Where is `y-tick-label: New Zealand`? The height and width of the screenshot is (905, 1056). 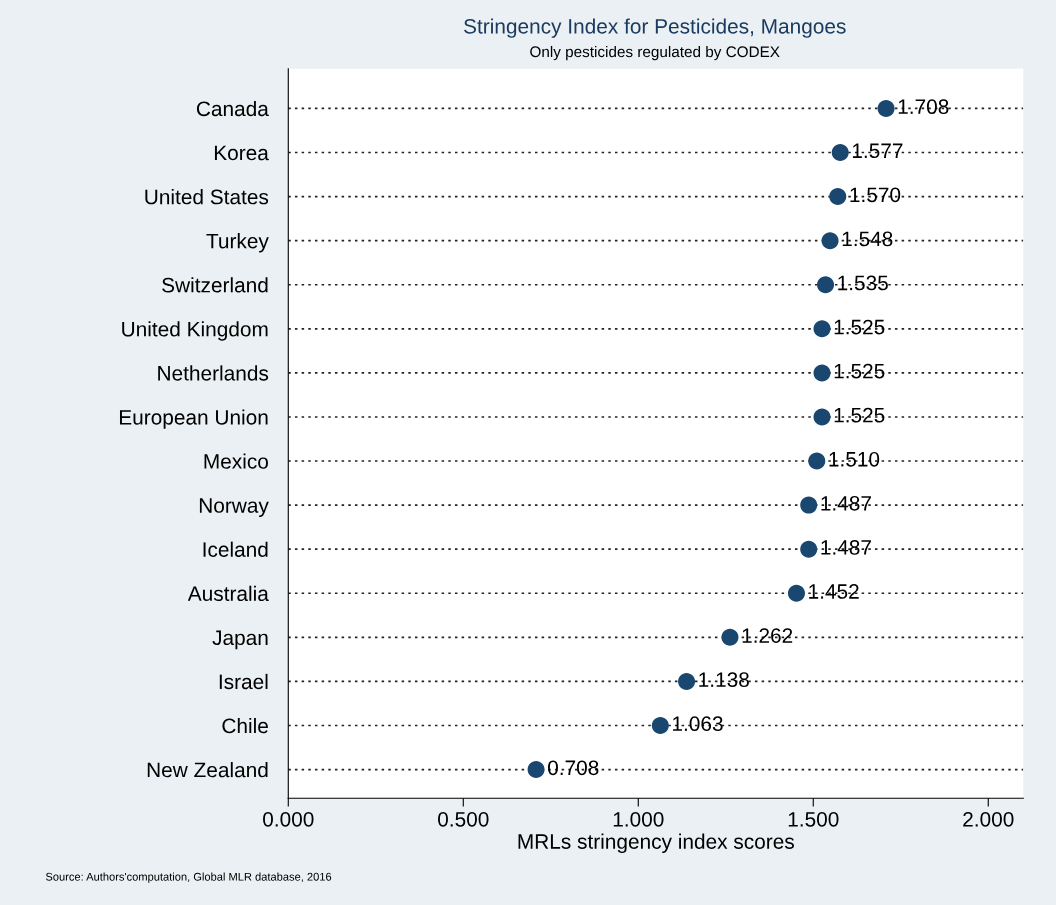 y-tick-label: New Zealand is located at coordinates (207, 770).